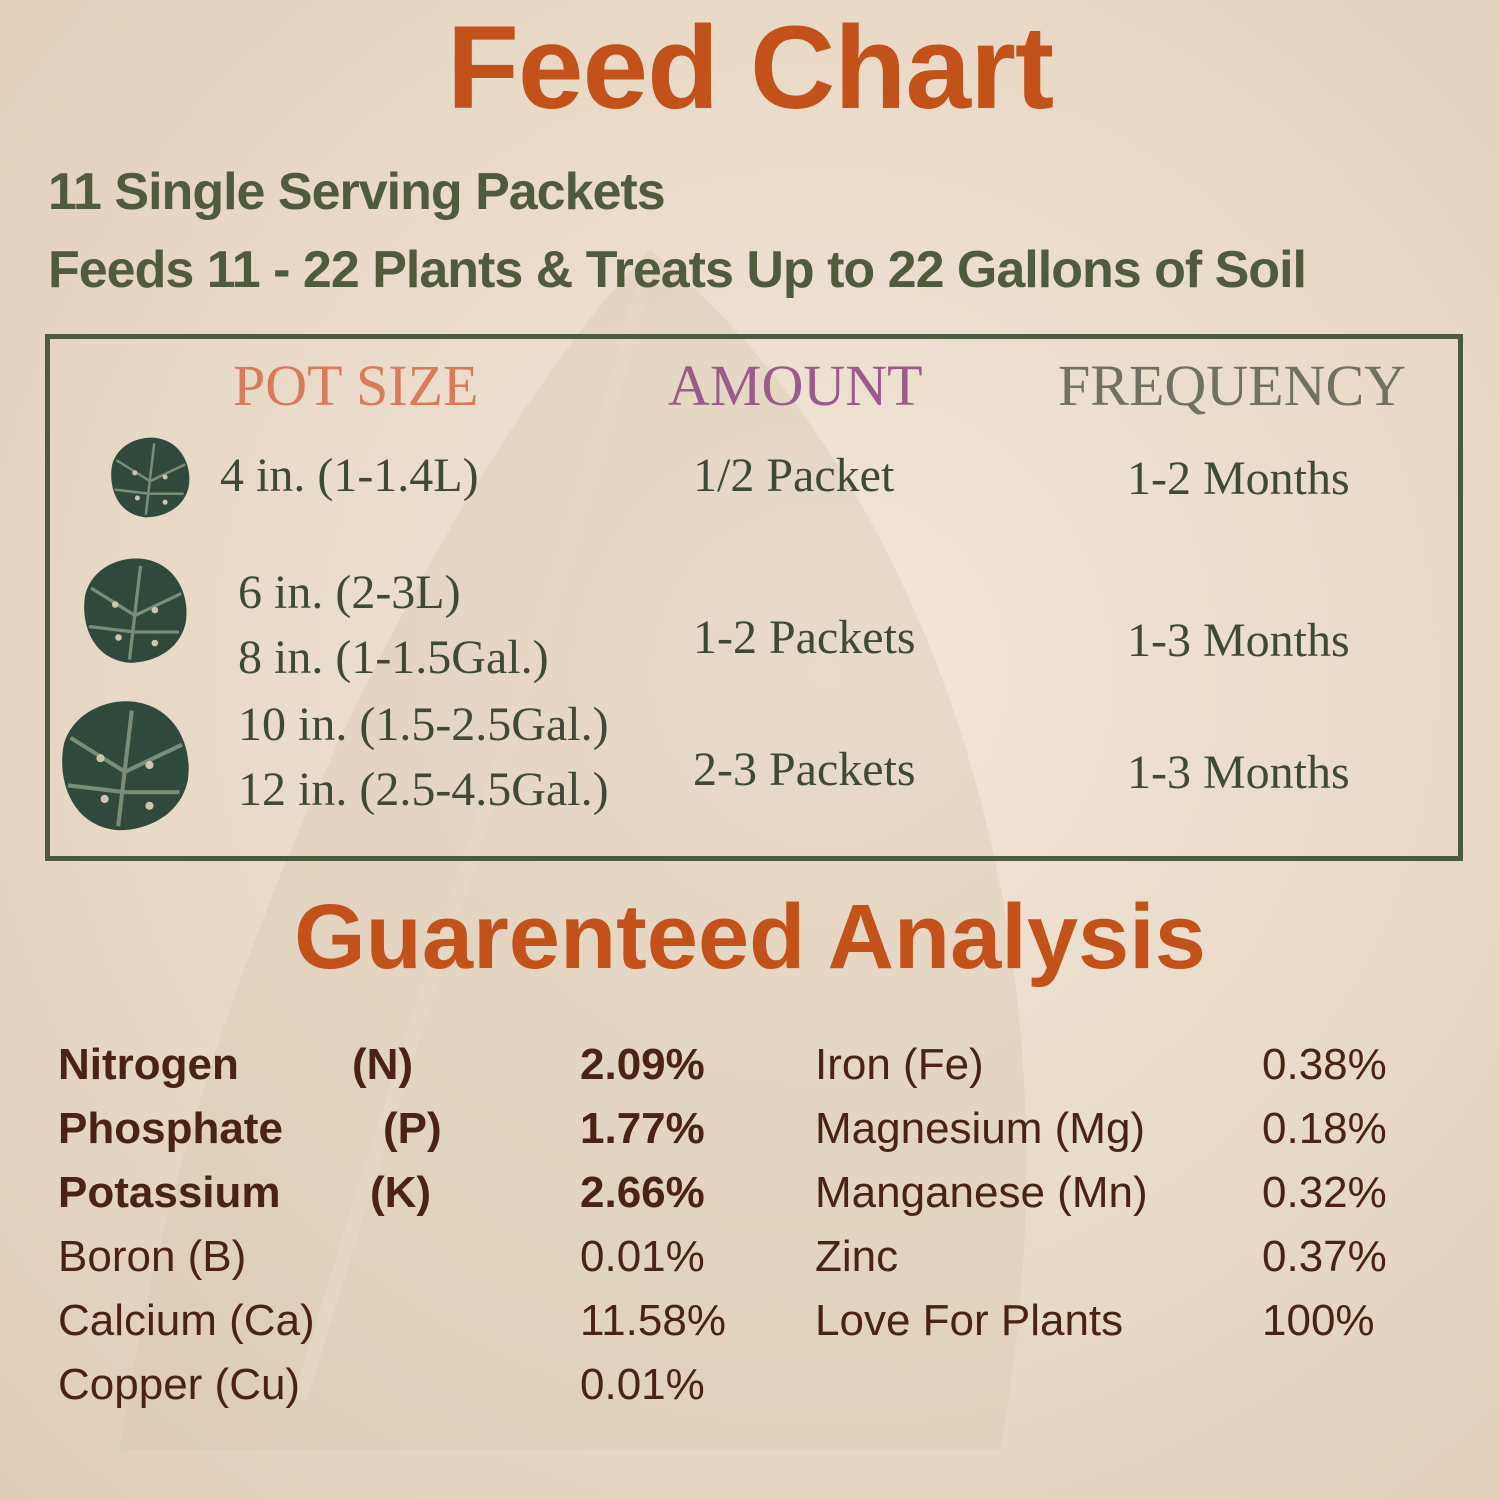  I want to click on pot-size: 10 in. (1.5-2.5Gal.), so click(423, 724).